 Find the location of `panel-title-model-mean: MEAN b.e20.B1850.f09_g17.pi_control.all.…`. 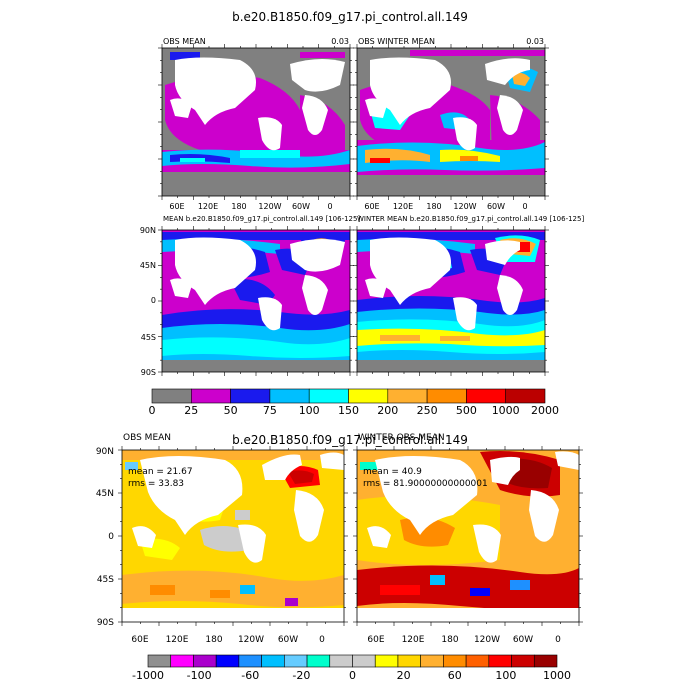

panel-title-model-mean: MEAN b.e20.B1850.f09_g17.pi_control.all.… is located at coordinates (261, 219).